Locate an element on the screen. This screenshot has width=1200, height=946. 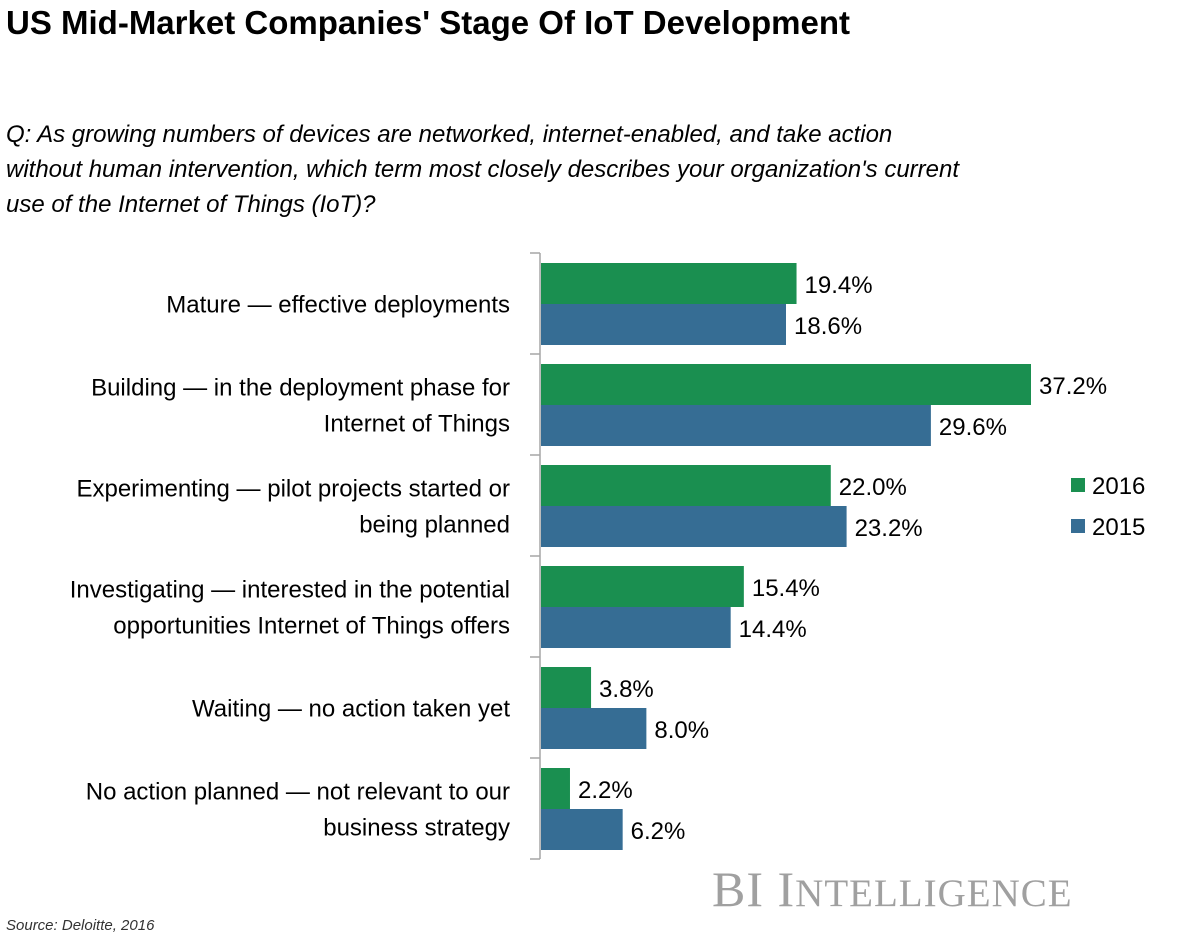
category-label: Waiting — no action taken yet is located at coordinates (351, 709).